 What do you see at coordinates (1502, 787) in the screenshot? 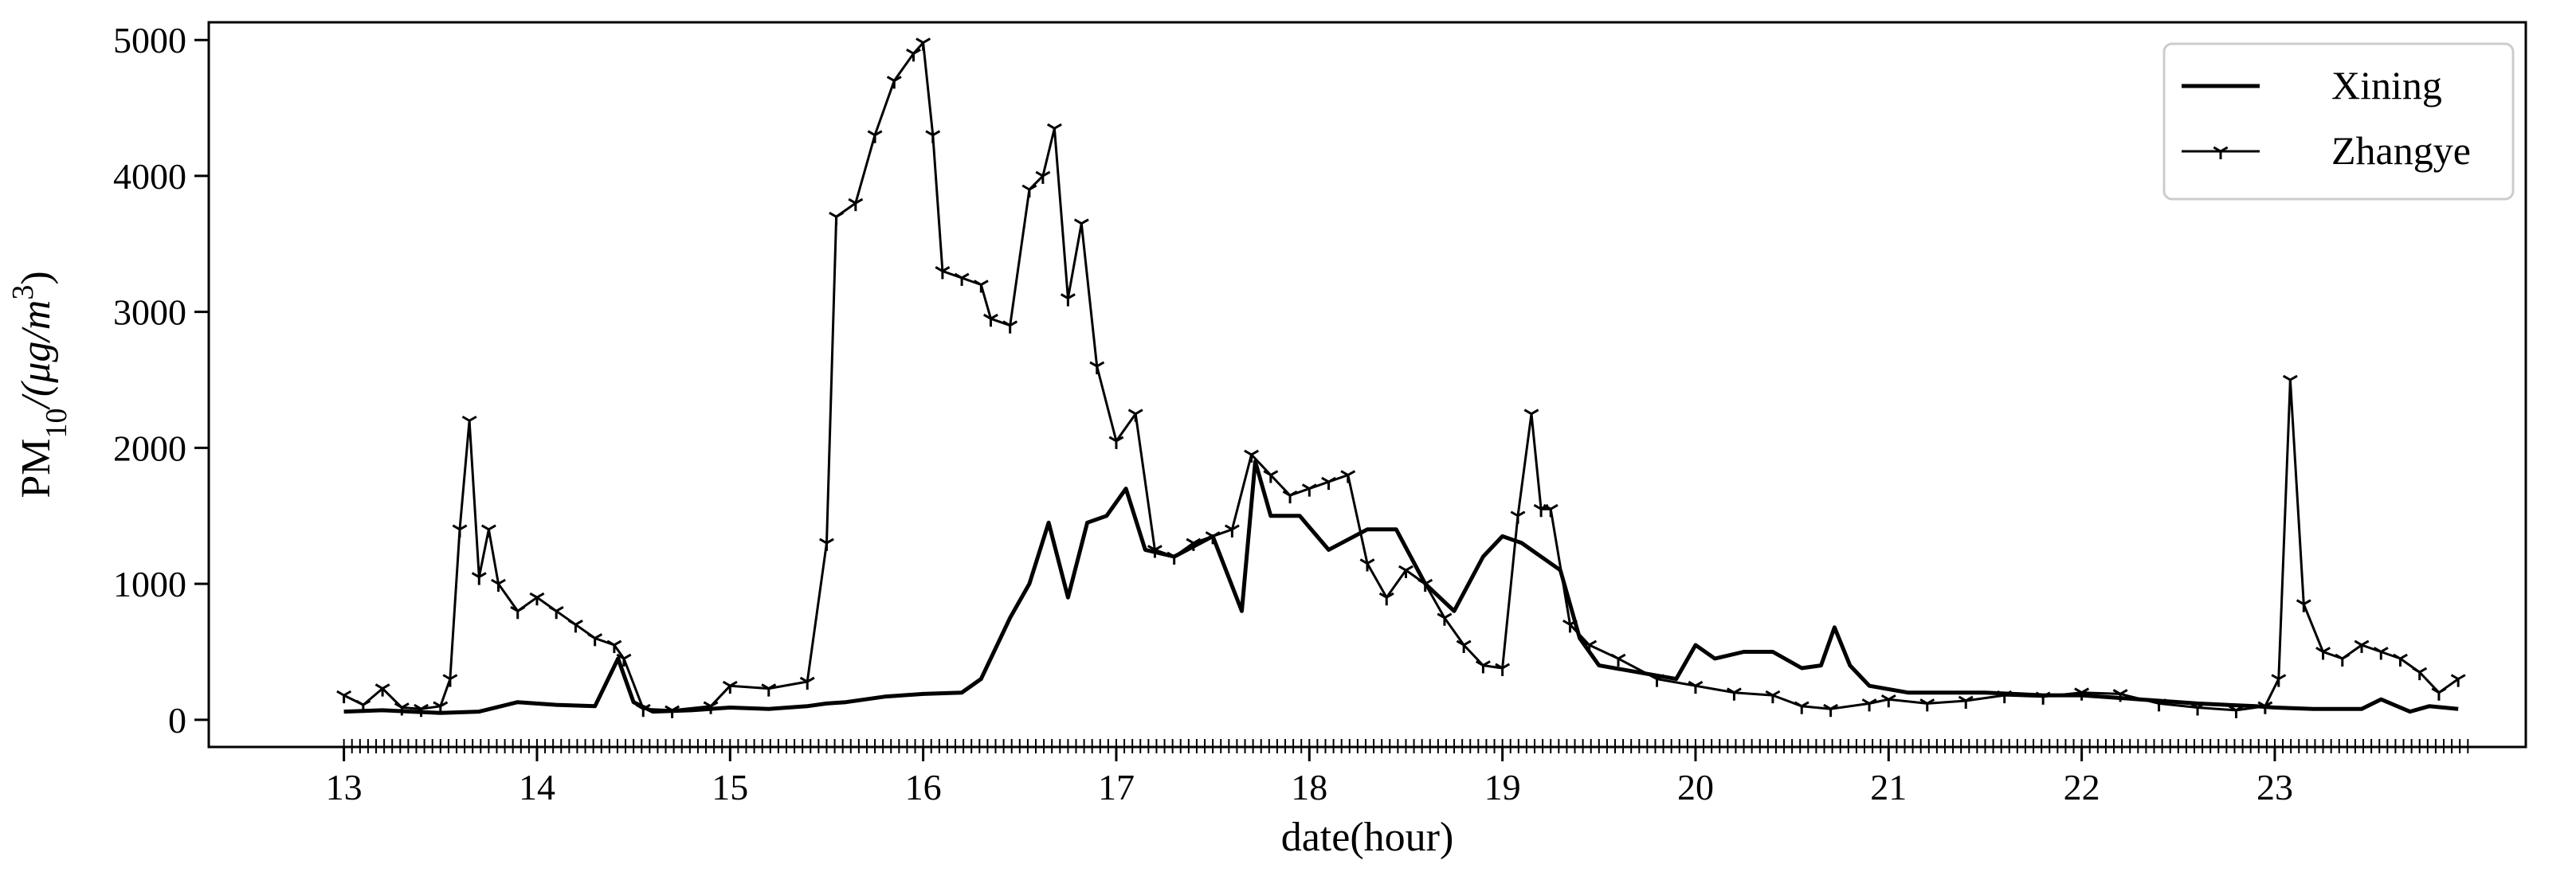
I see `x-tick-label: 19` at bounding box center [1502, 787].